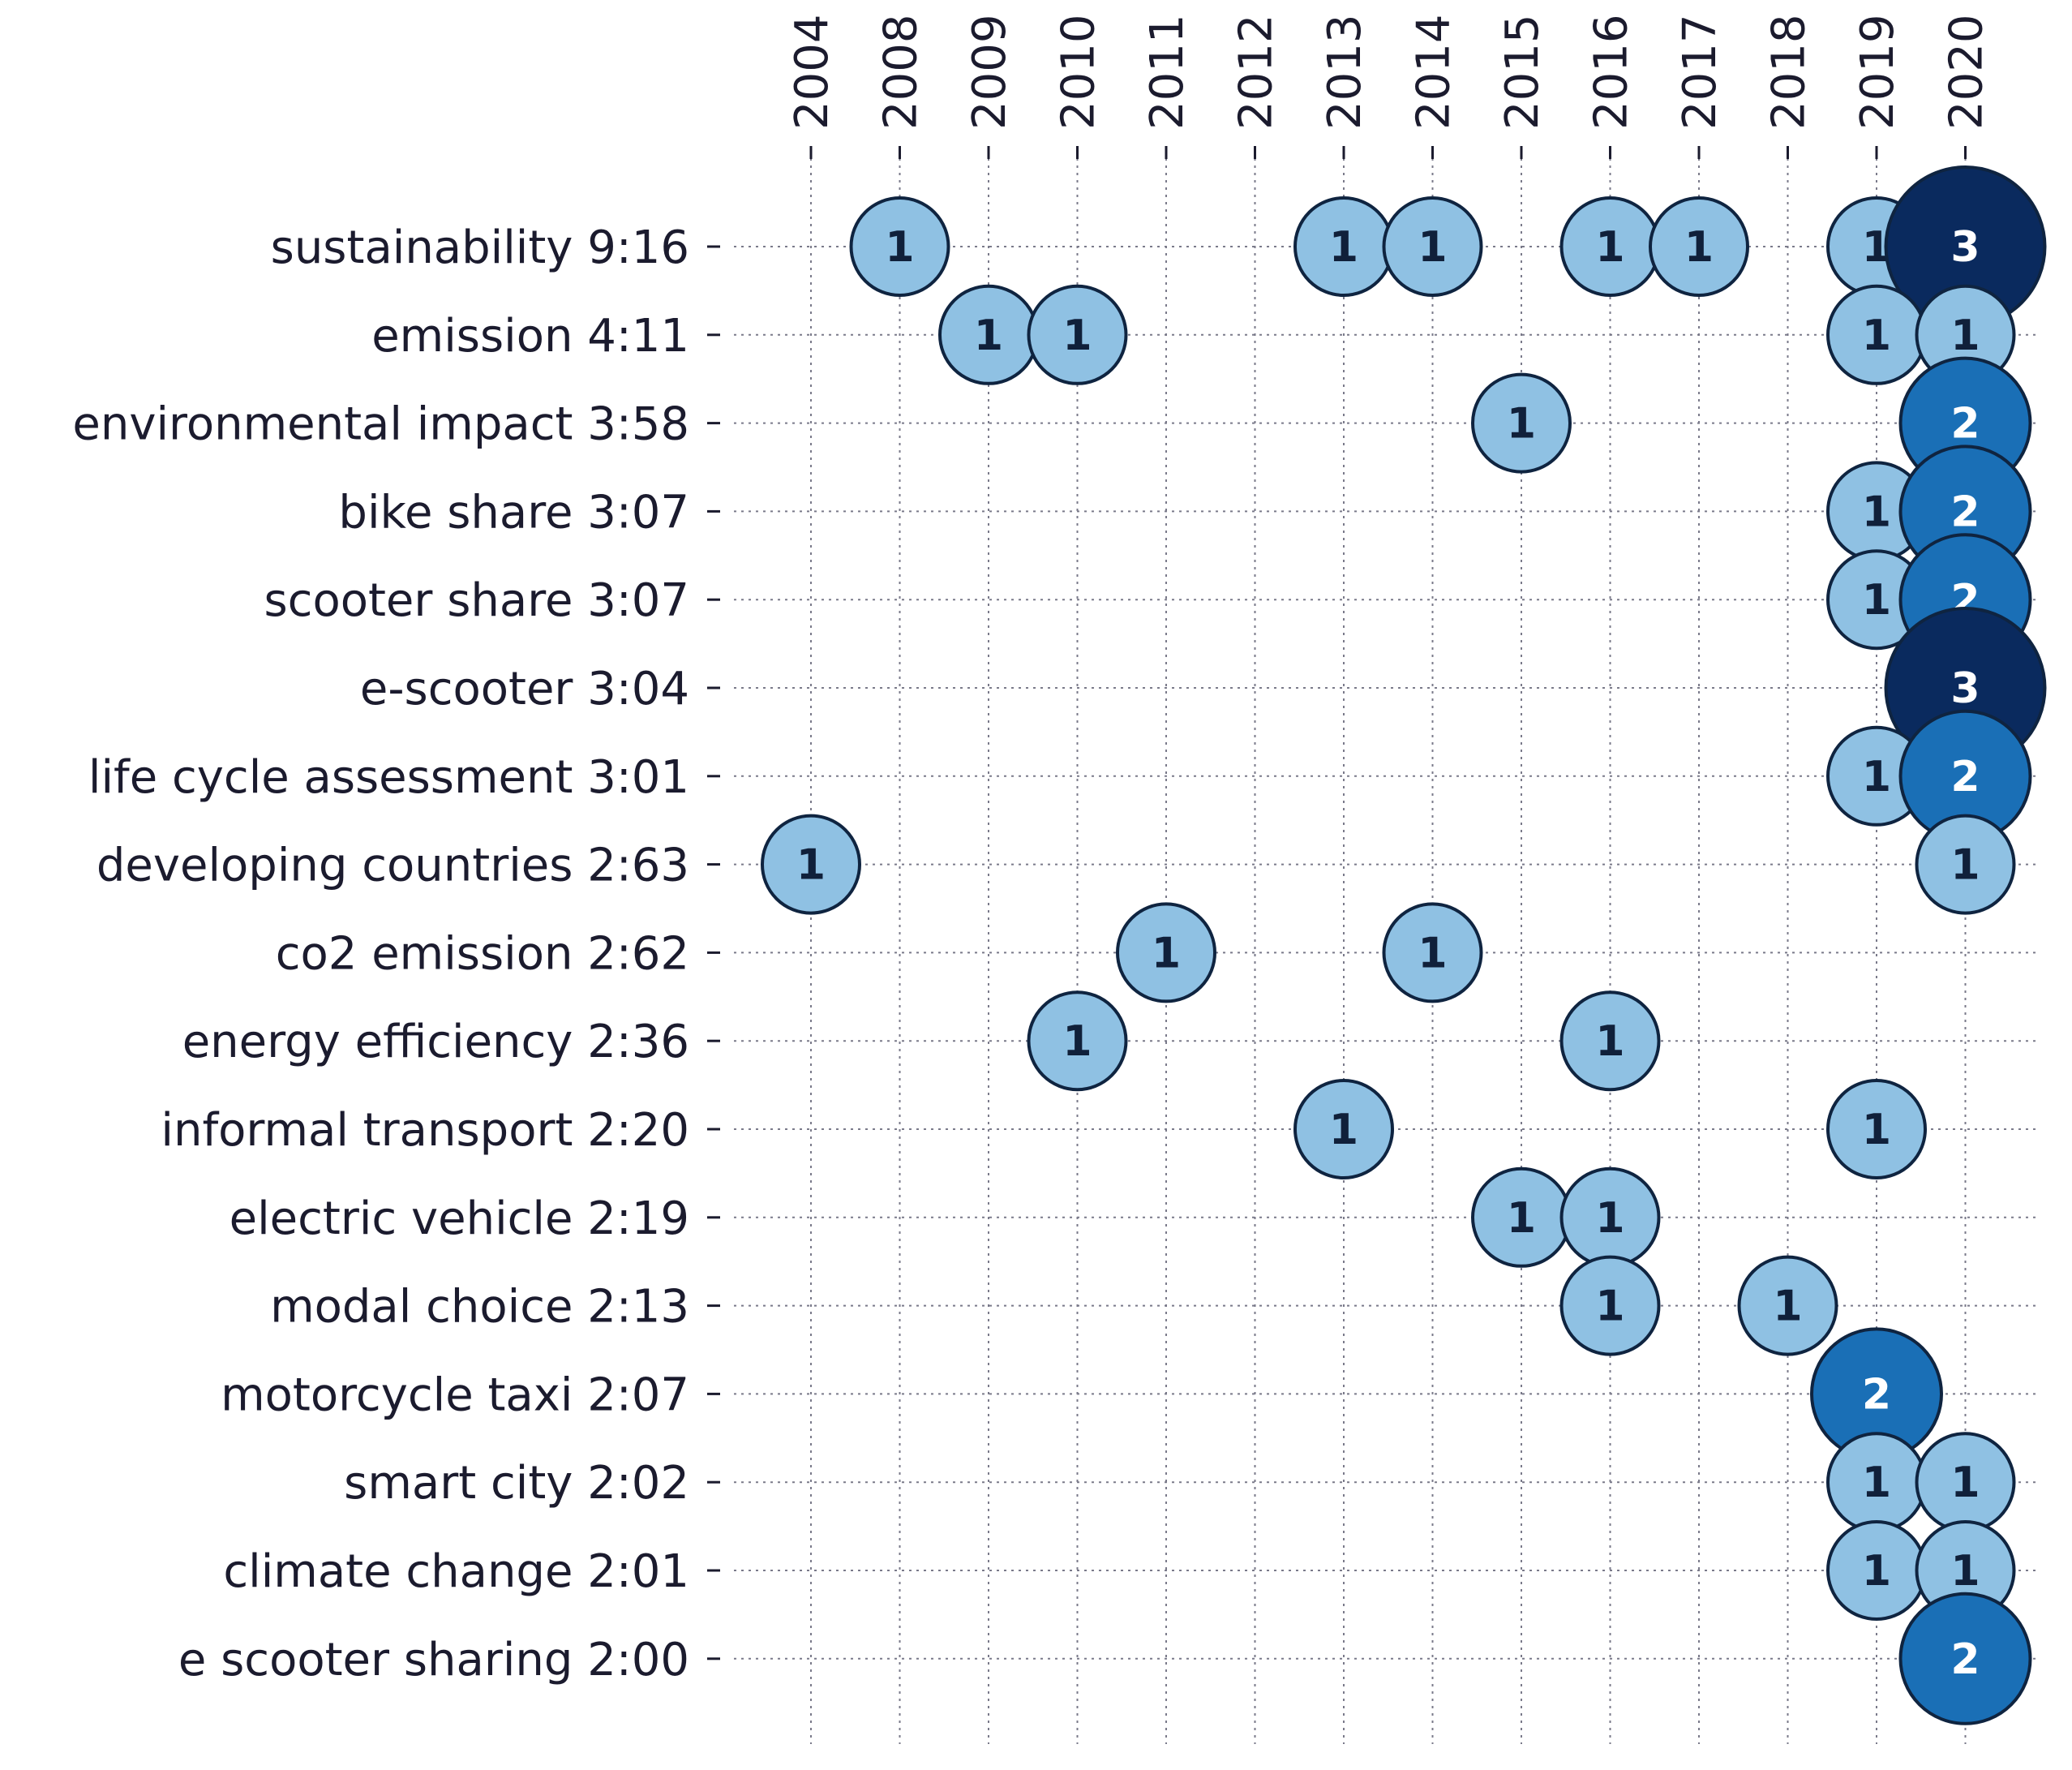 The width and height of the screenshot is (2072, 1770). I want to click on x-tick-label-2013: 2013, so click(1345, 72).